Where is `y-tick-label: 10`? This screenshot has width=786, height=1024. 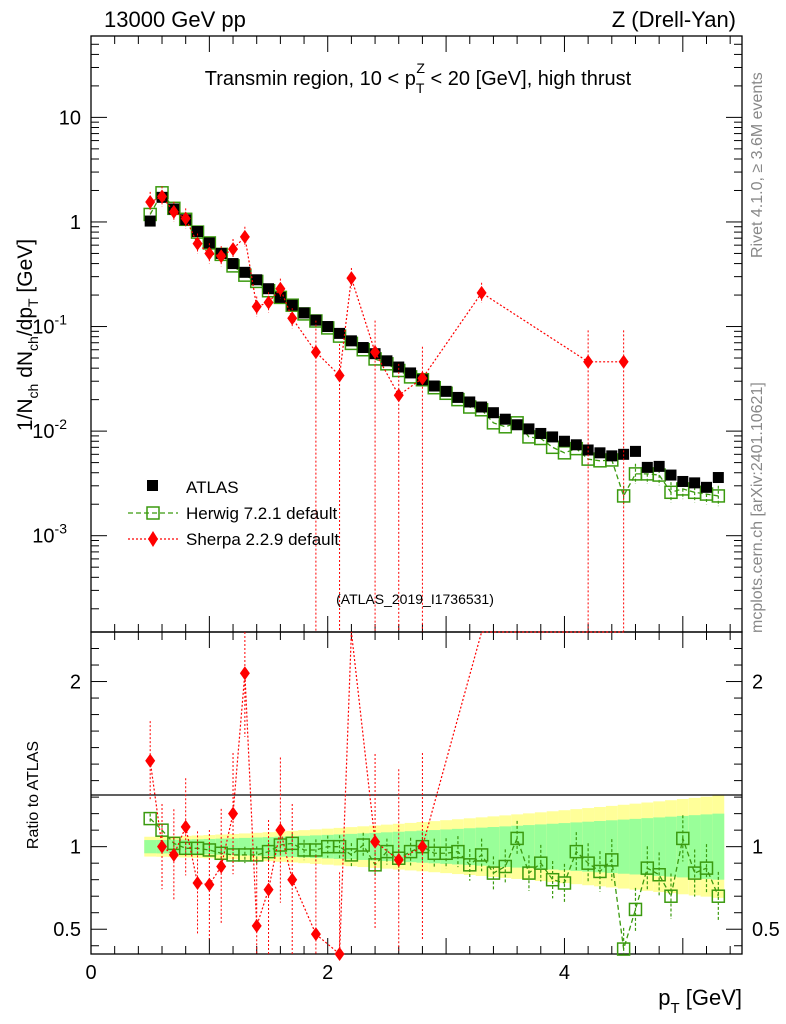
y-tick-label: 10 is located at coordinates (70, 118).